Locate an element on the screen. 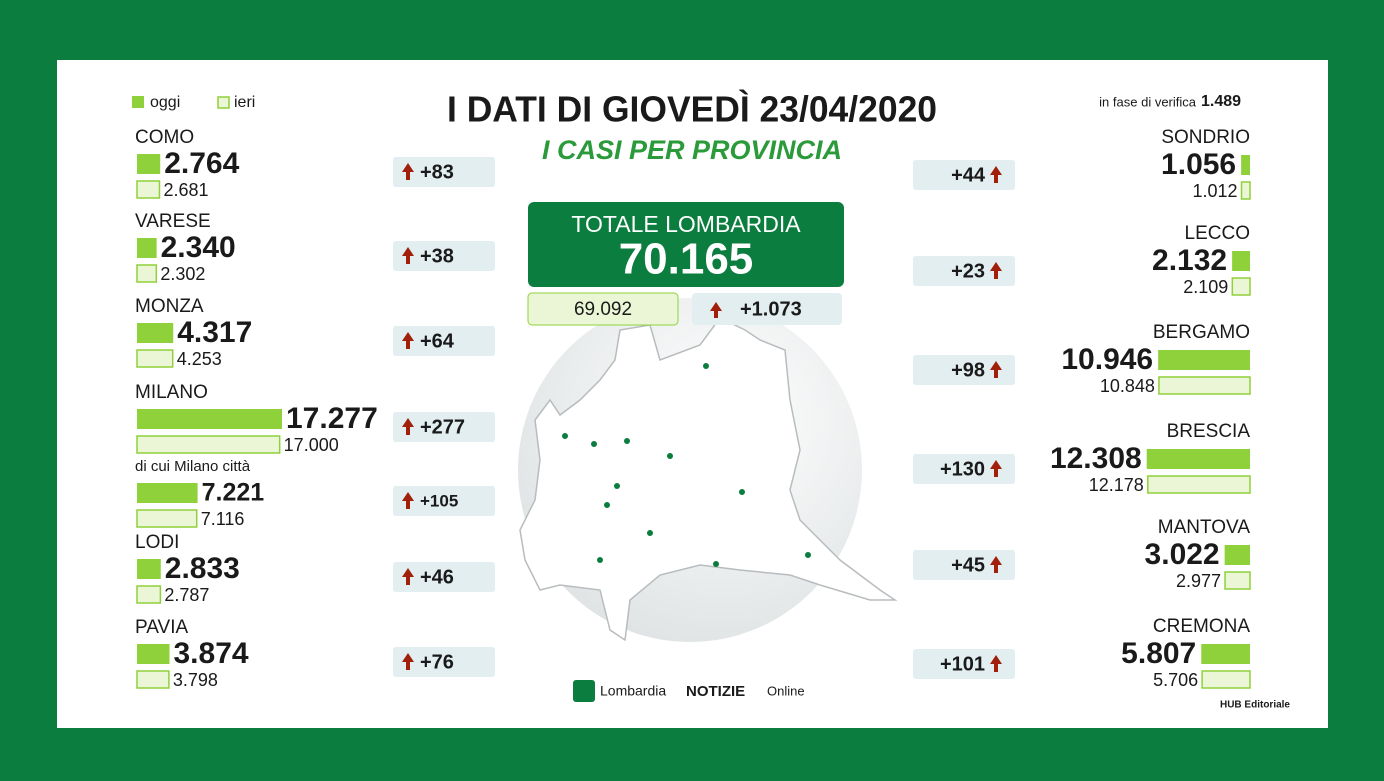 The image size is (1384, 781). province-name: BERGAMO is located at coordinates (1201, 332).